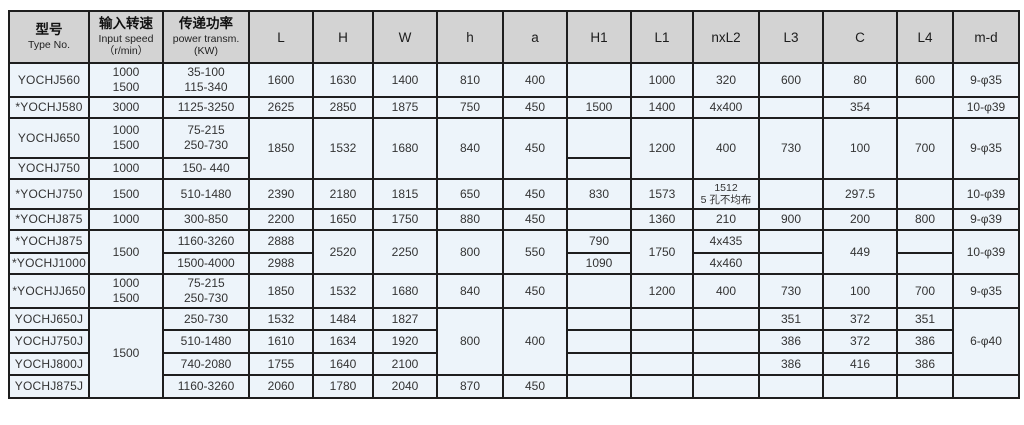 This screenshot has height=425, width=1024. What do you see at coordinates (662, 37) in the screenshot?
I see `col-header-L1: L1` at bounding box center [662, 37].